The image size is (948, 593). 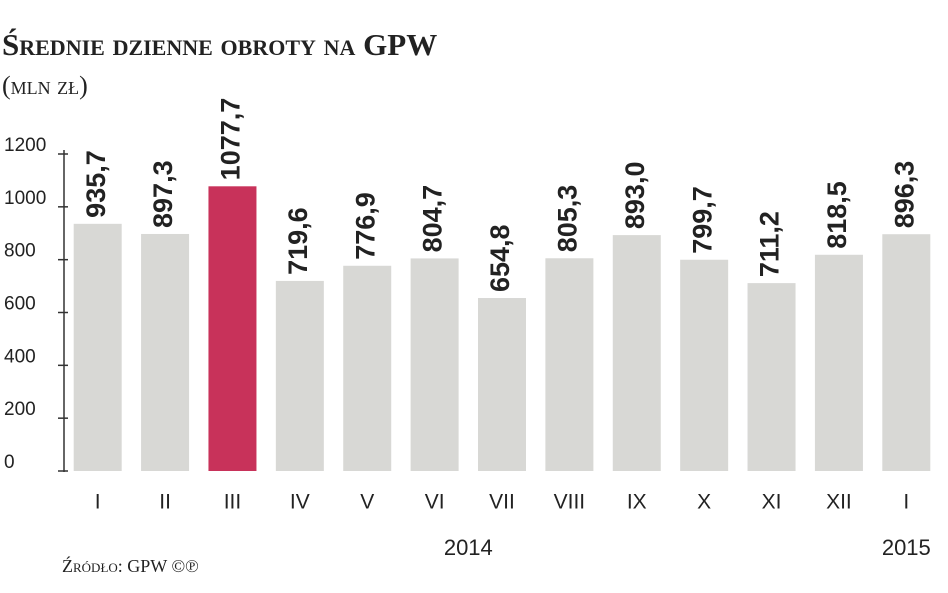 I want to click on value-label: 897,3, so click(x=163, y=194).